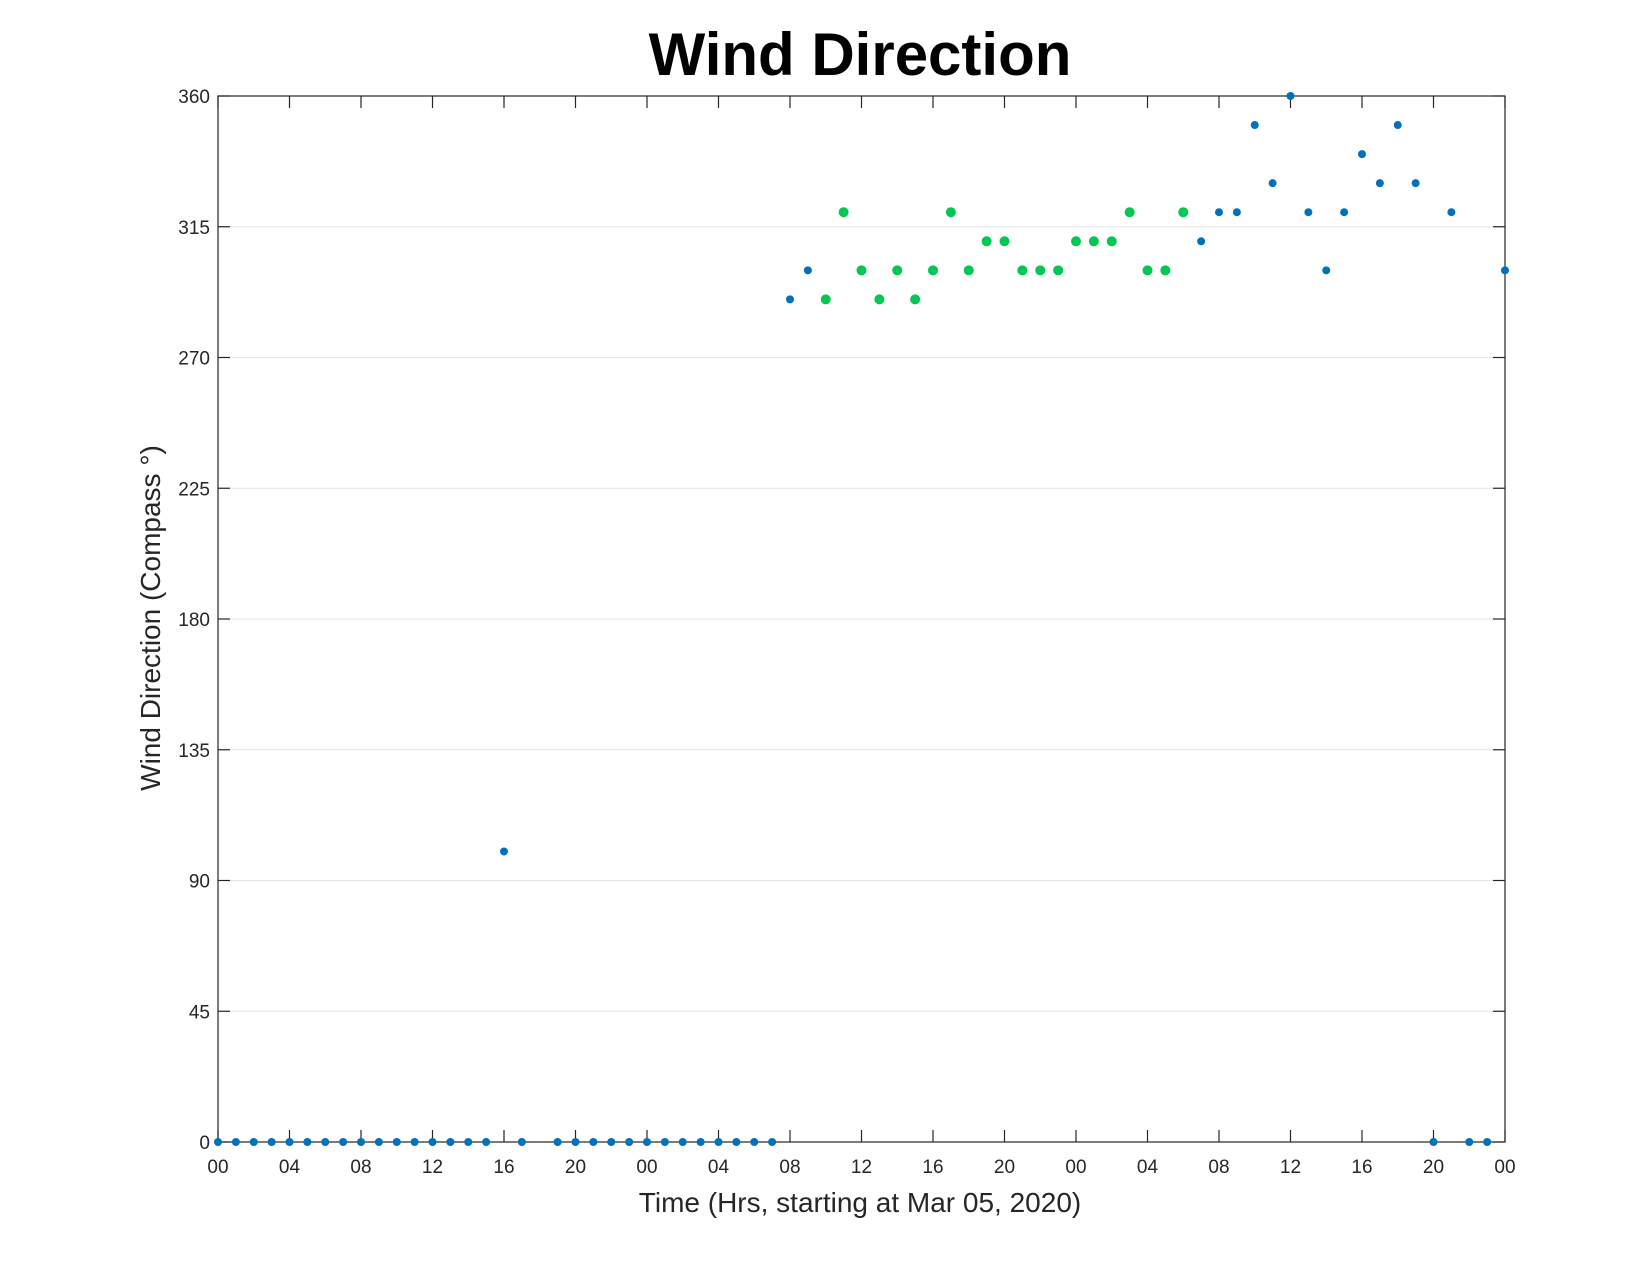  Describe the element at coordinates (194, 751) in the screenshot. I see `y-tick-label: 135` at that location.